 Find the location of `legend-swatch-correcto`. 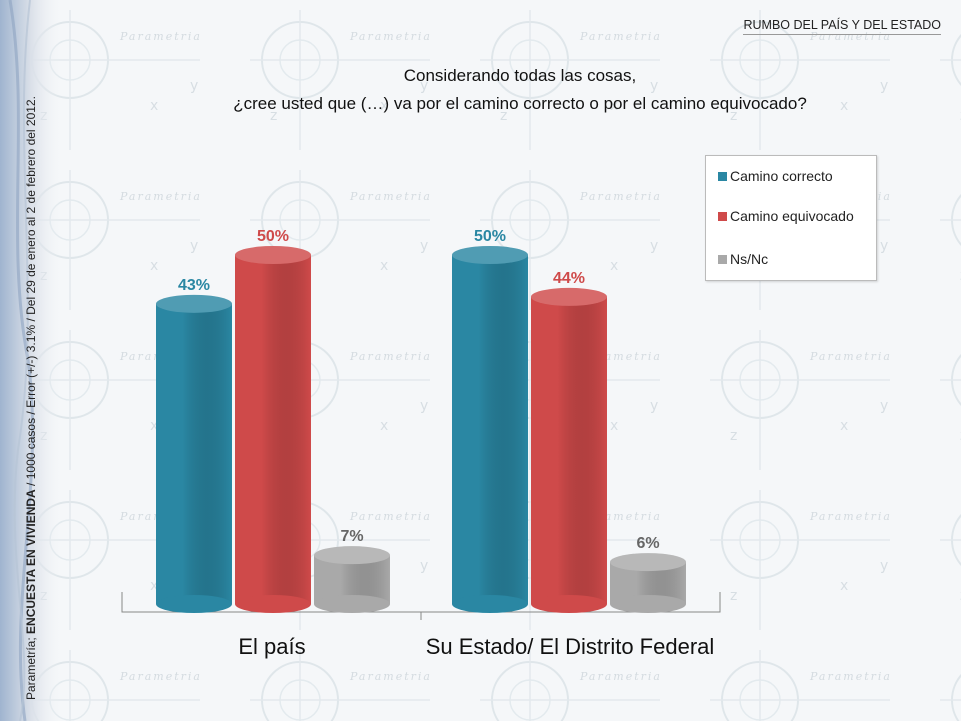

legend-swatch-correcto is located at coordinates (722, 176).